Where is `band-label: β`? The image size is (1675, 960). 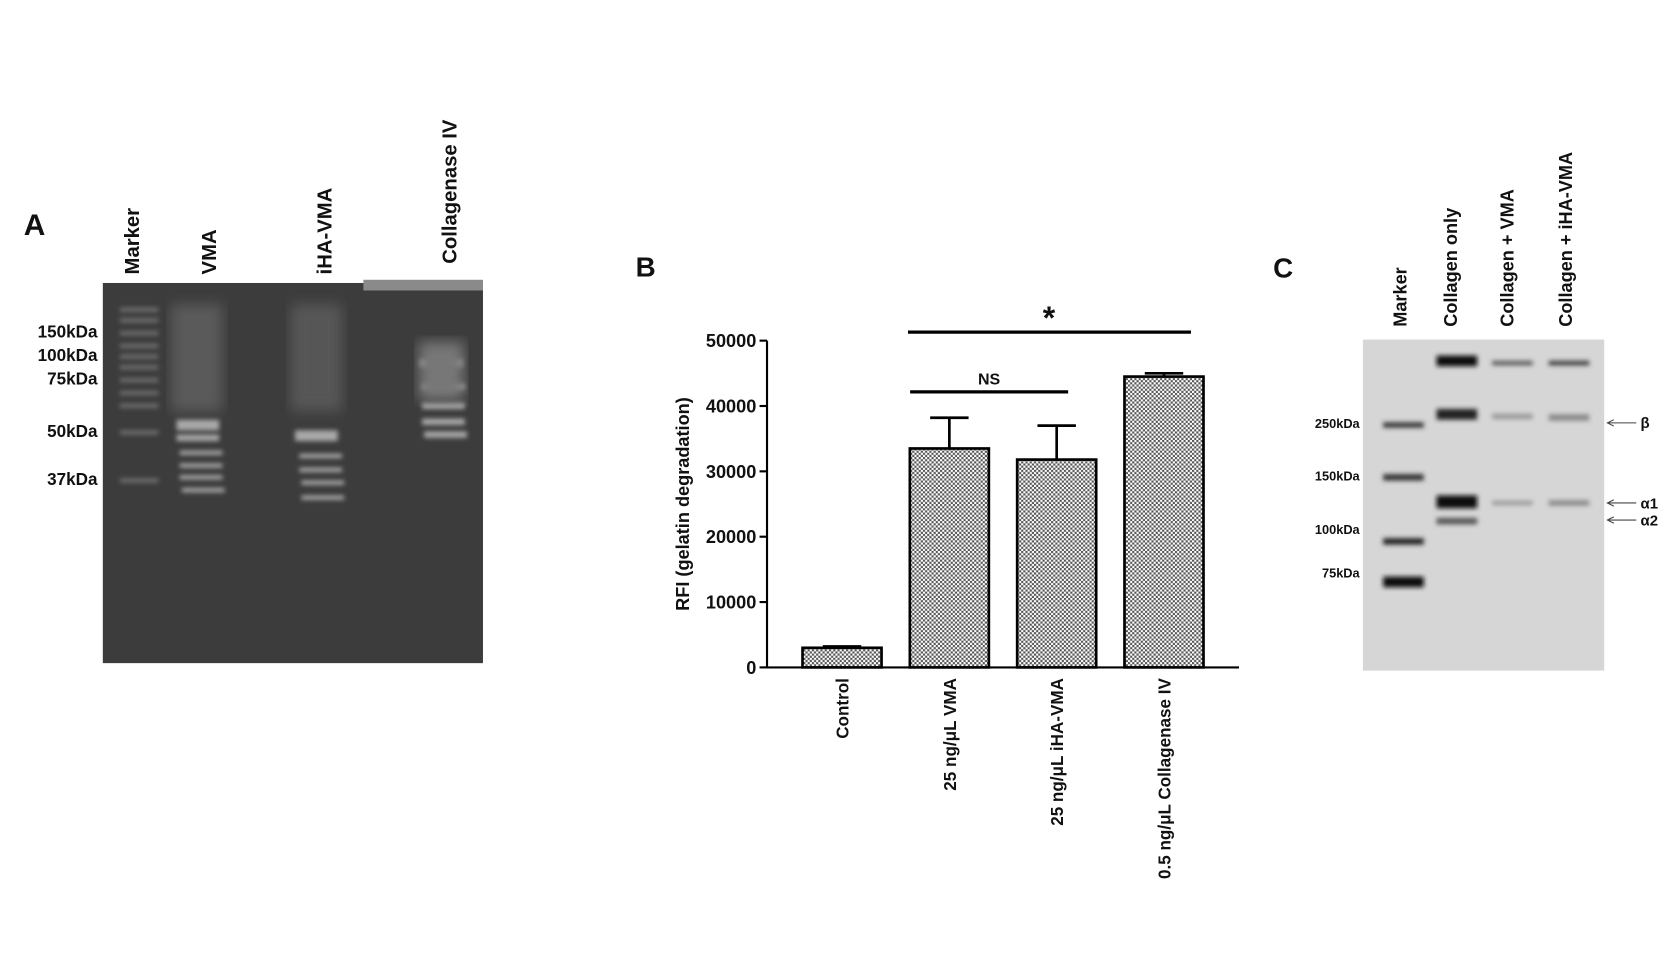
band-label: β is located at coordinates (1645, 423).